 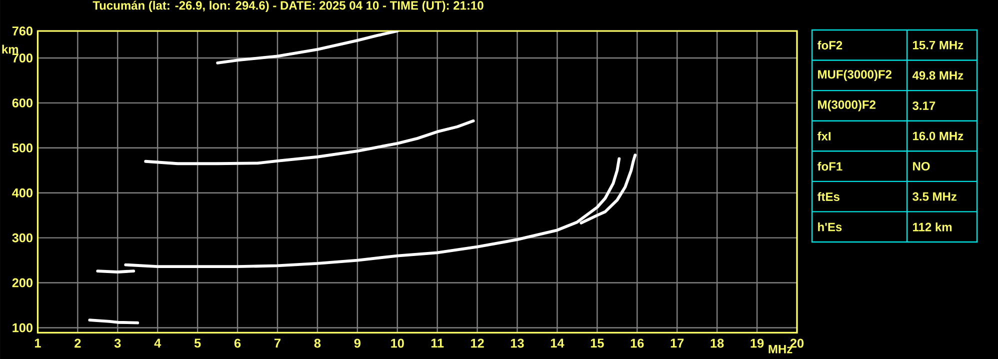 What do you see at coordinates (22, 147) in the screenshot?
I see `y-tick-label: 500` at bounding box center [22, 147].